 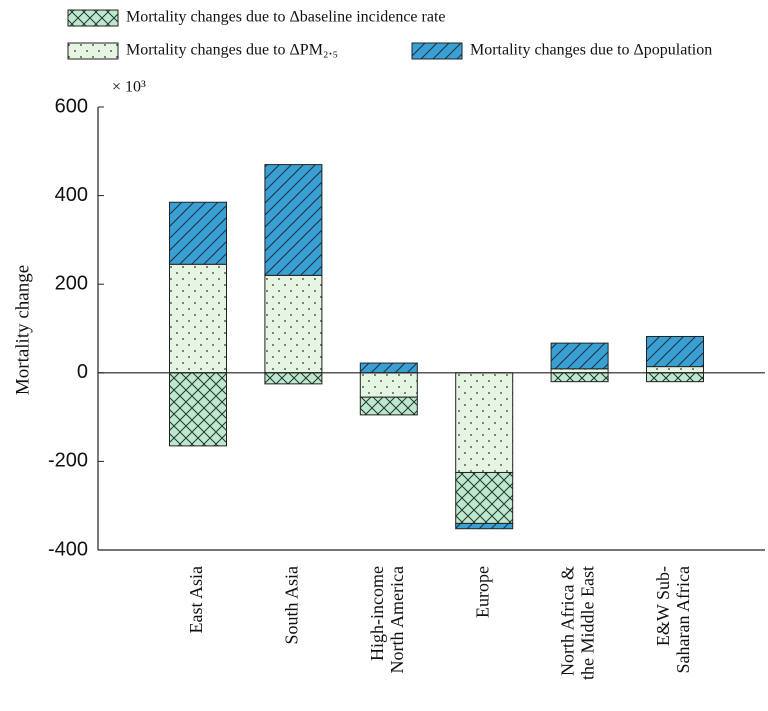 What do you see at coordinates (71, 195) in the screenshot?
I see `y-tick-label: 400` at bounding box center [71, 195].